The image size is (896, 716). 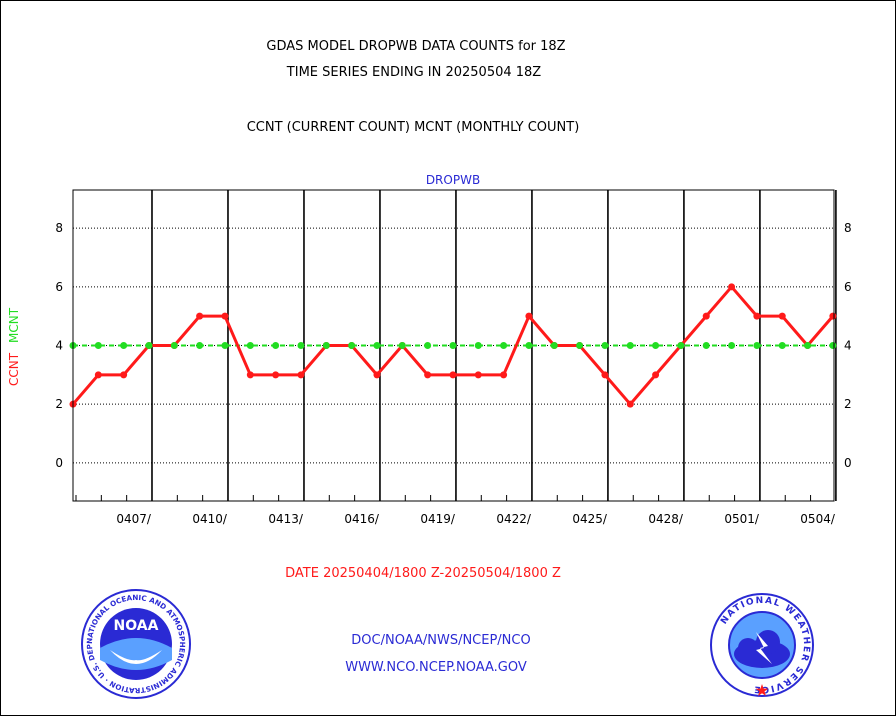 I want to click on x-axis-date-range: DATE 20250404/1800 Z-20250504/1800 Z, so click(x=423, y=573).